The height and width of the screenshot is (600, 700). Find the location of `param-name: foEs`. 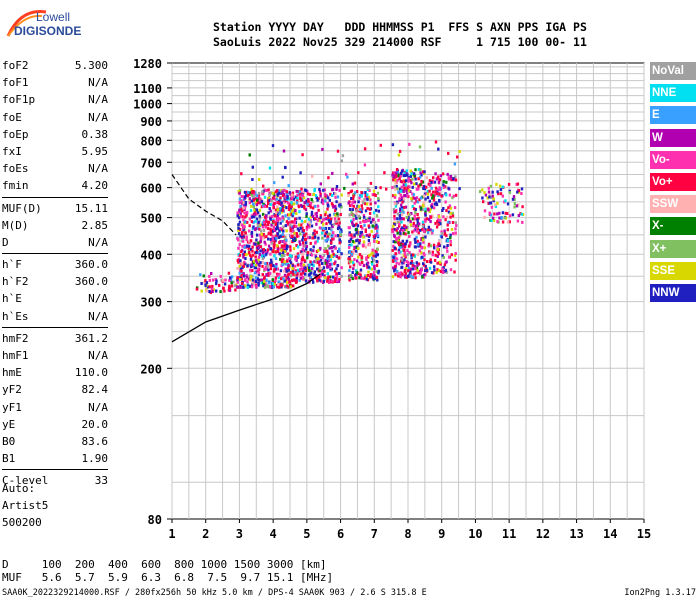

param-name: foEs is located at coordinates (15, 169).